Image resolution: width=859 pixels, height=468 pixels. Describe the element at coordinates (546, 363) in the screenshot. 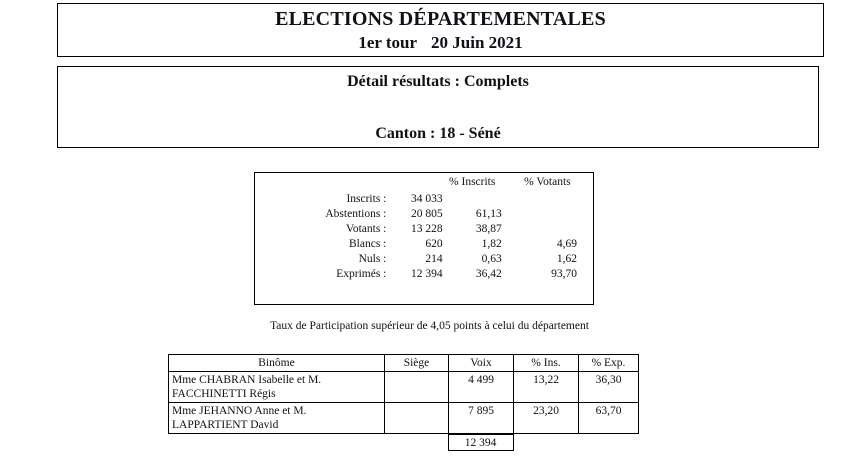

I see `results-header-pct-ins: % Ins.` at that location.